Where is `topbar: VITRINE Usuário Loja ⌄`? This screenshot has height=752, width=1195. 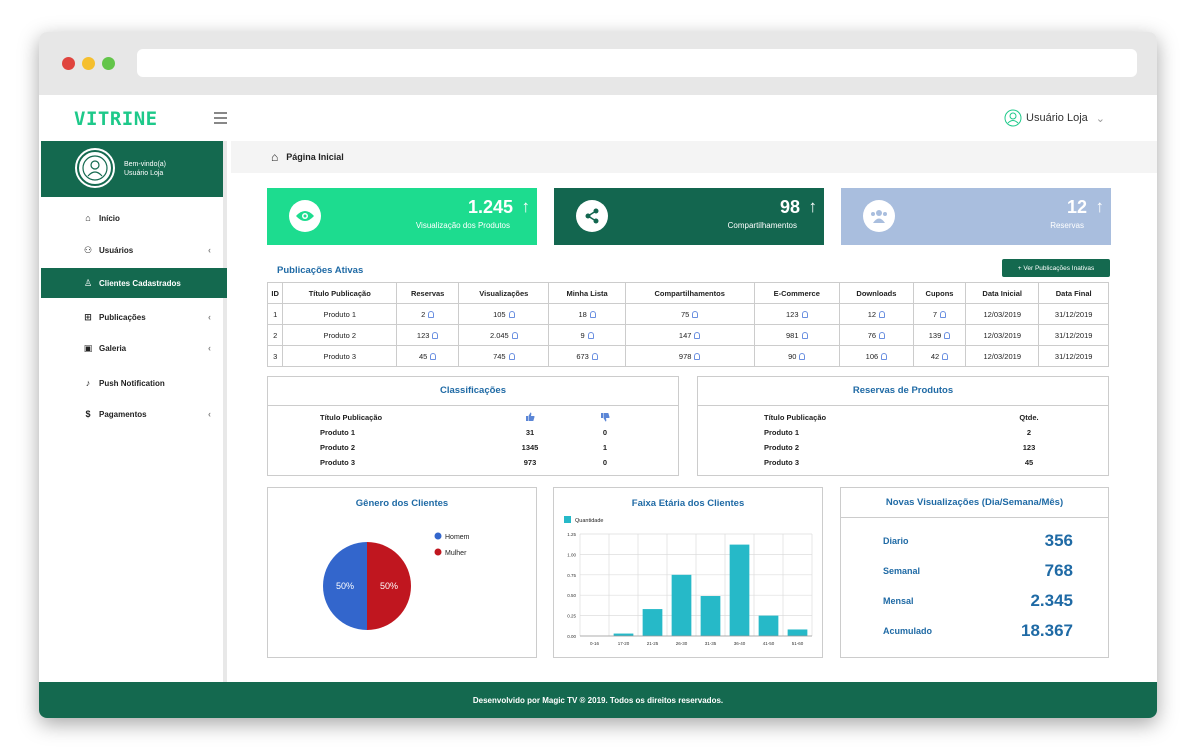 topbar: VITRINE Usuário Loja ⌄ is located at coordinates (598, 118).